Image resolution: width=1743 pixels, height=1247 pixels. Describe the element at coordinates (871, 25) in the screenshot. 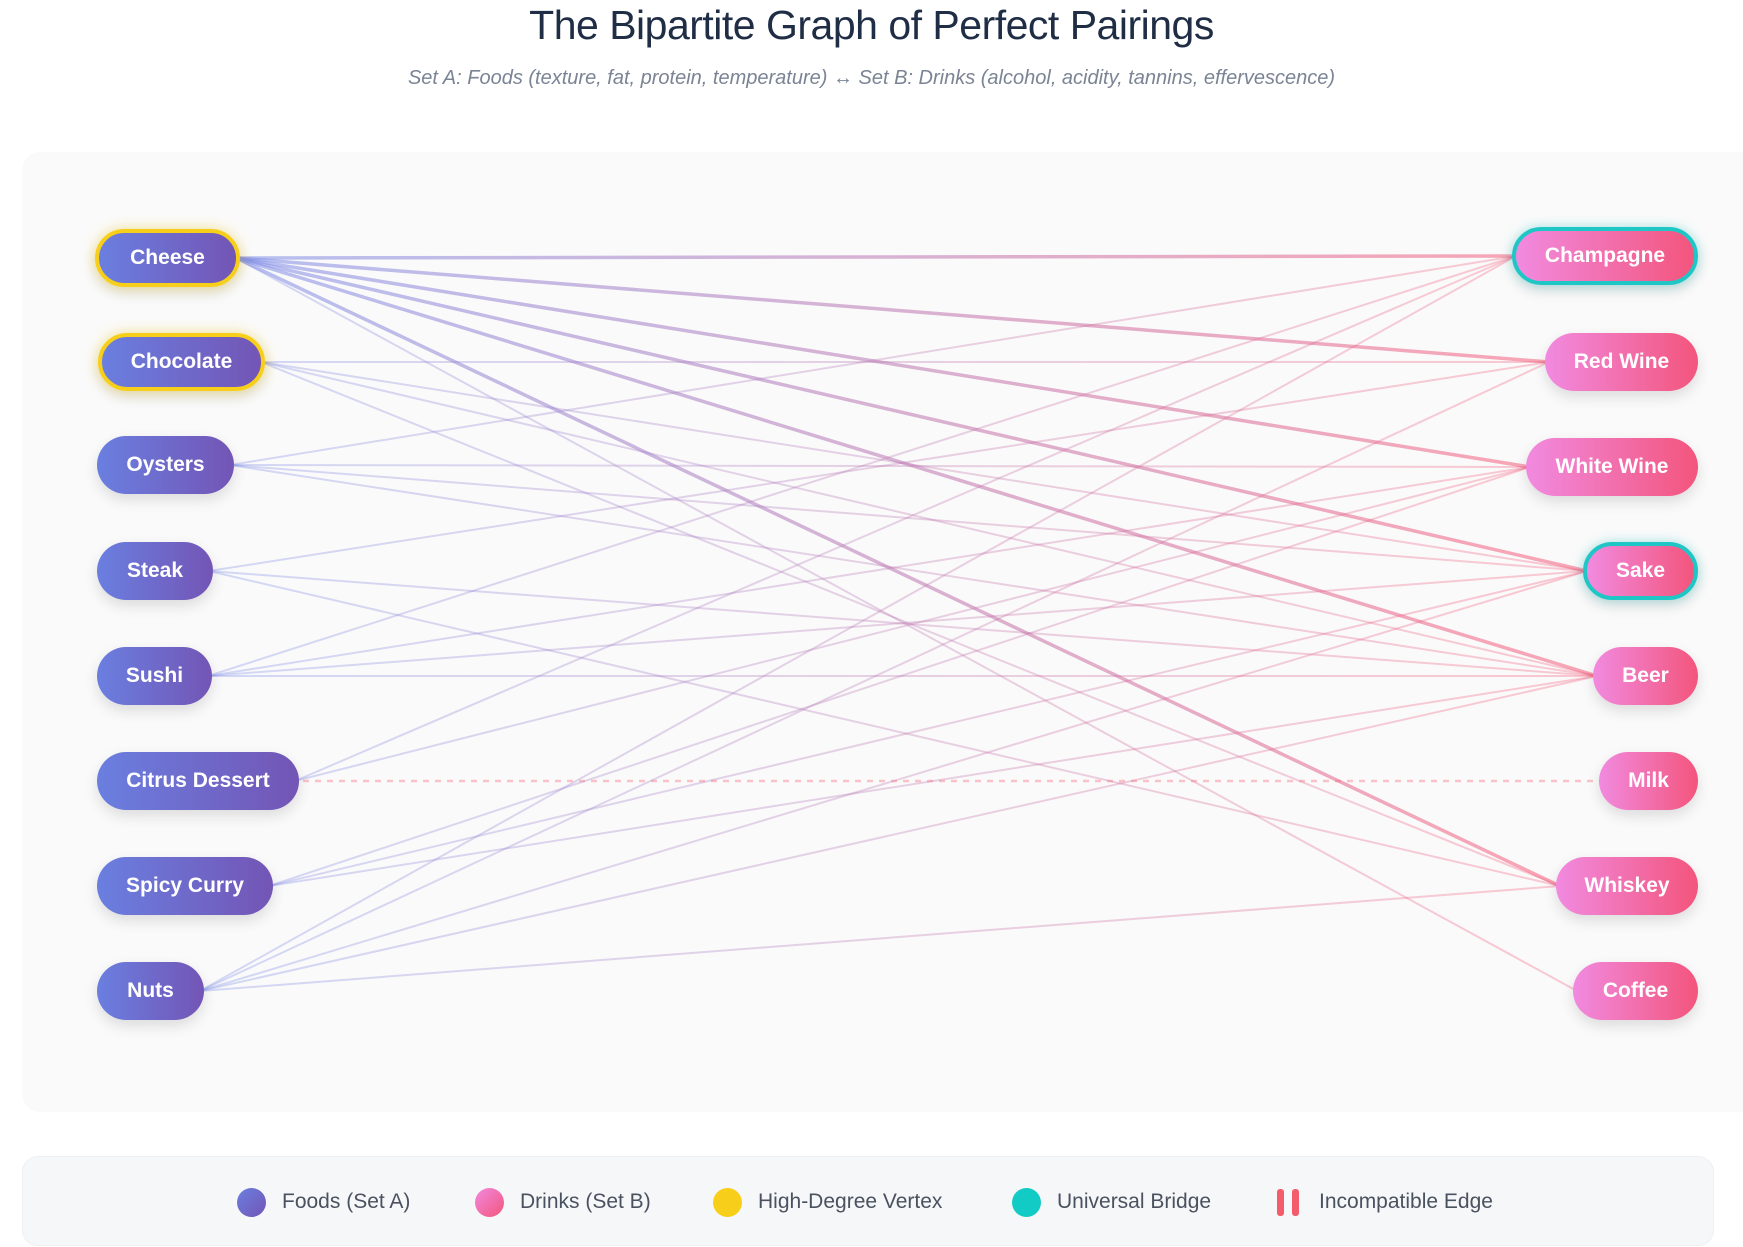

I see `chart-title: The Bipartite Graph of Perfect Pairings` at that location.